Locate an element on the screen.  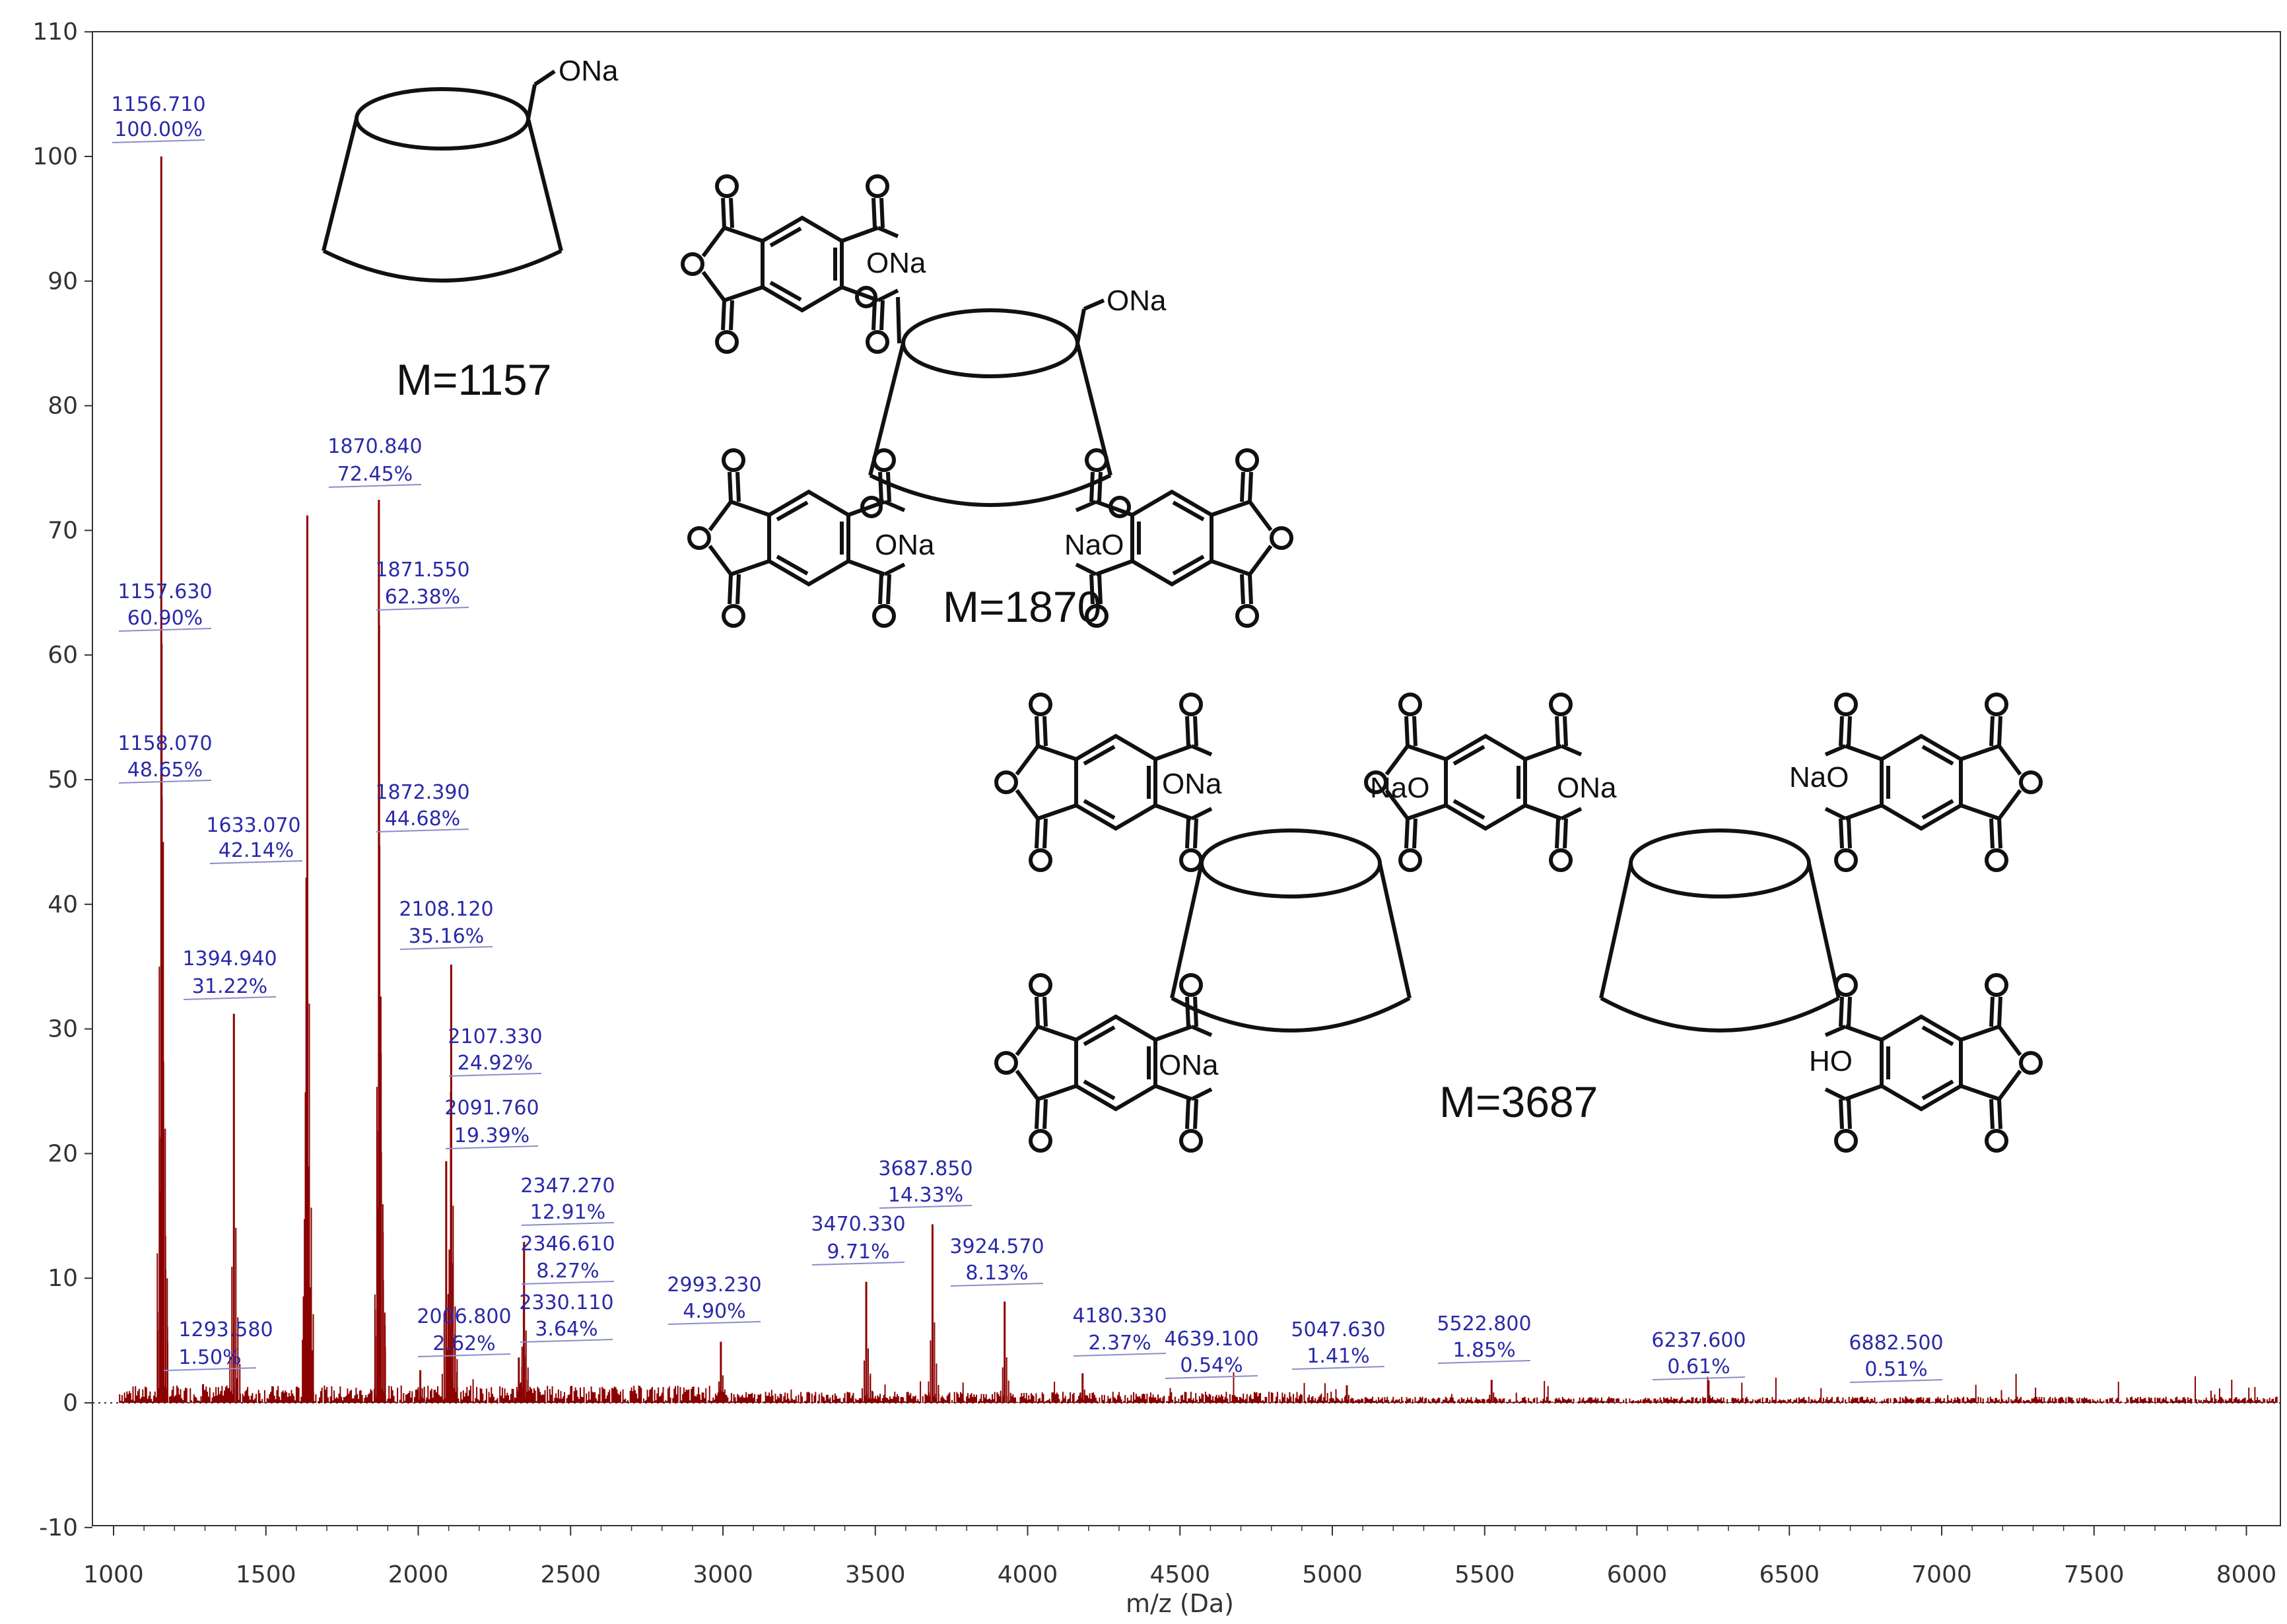
peak-mz-label: 1293.580 is located at coordinates (225, 1329).